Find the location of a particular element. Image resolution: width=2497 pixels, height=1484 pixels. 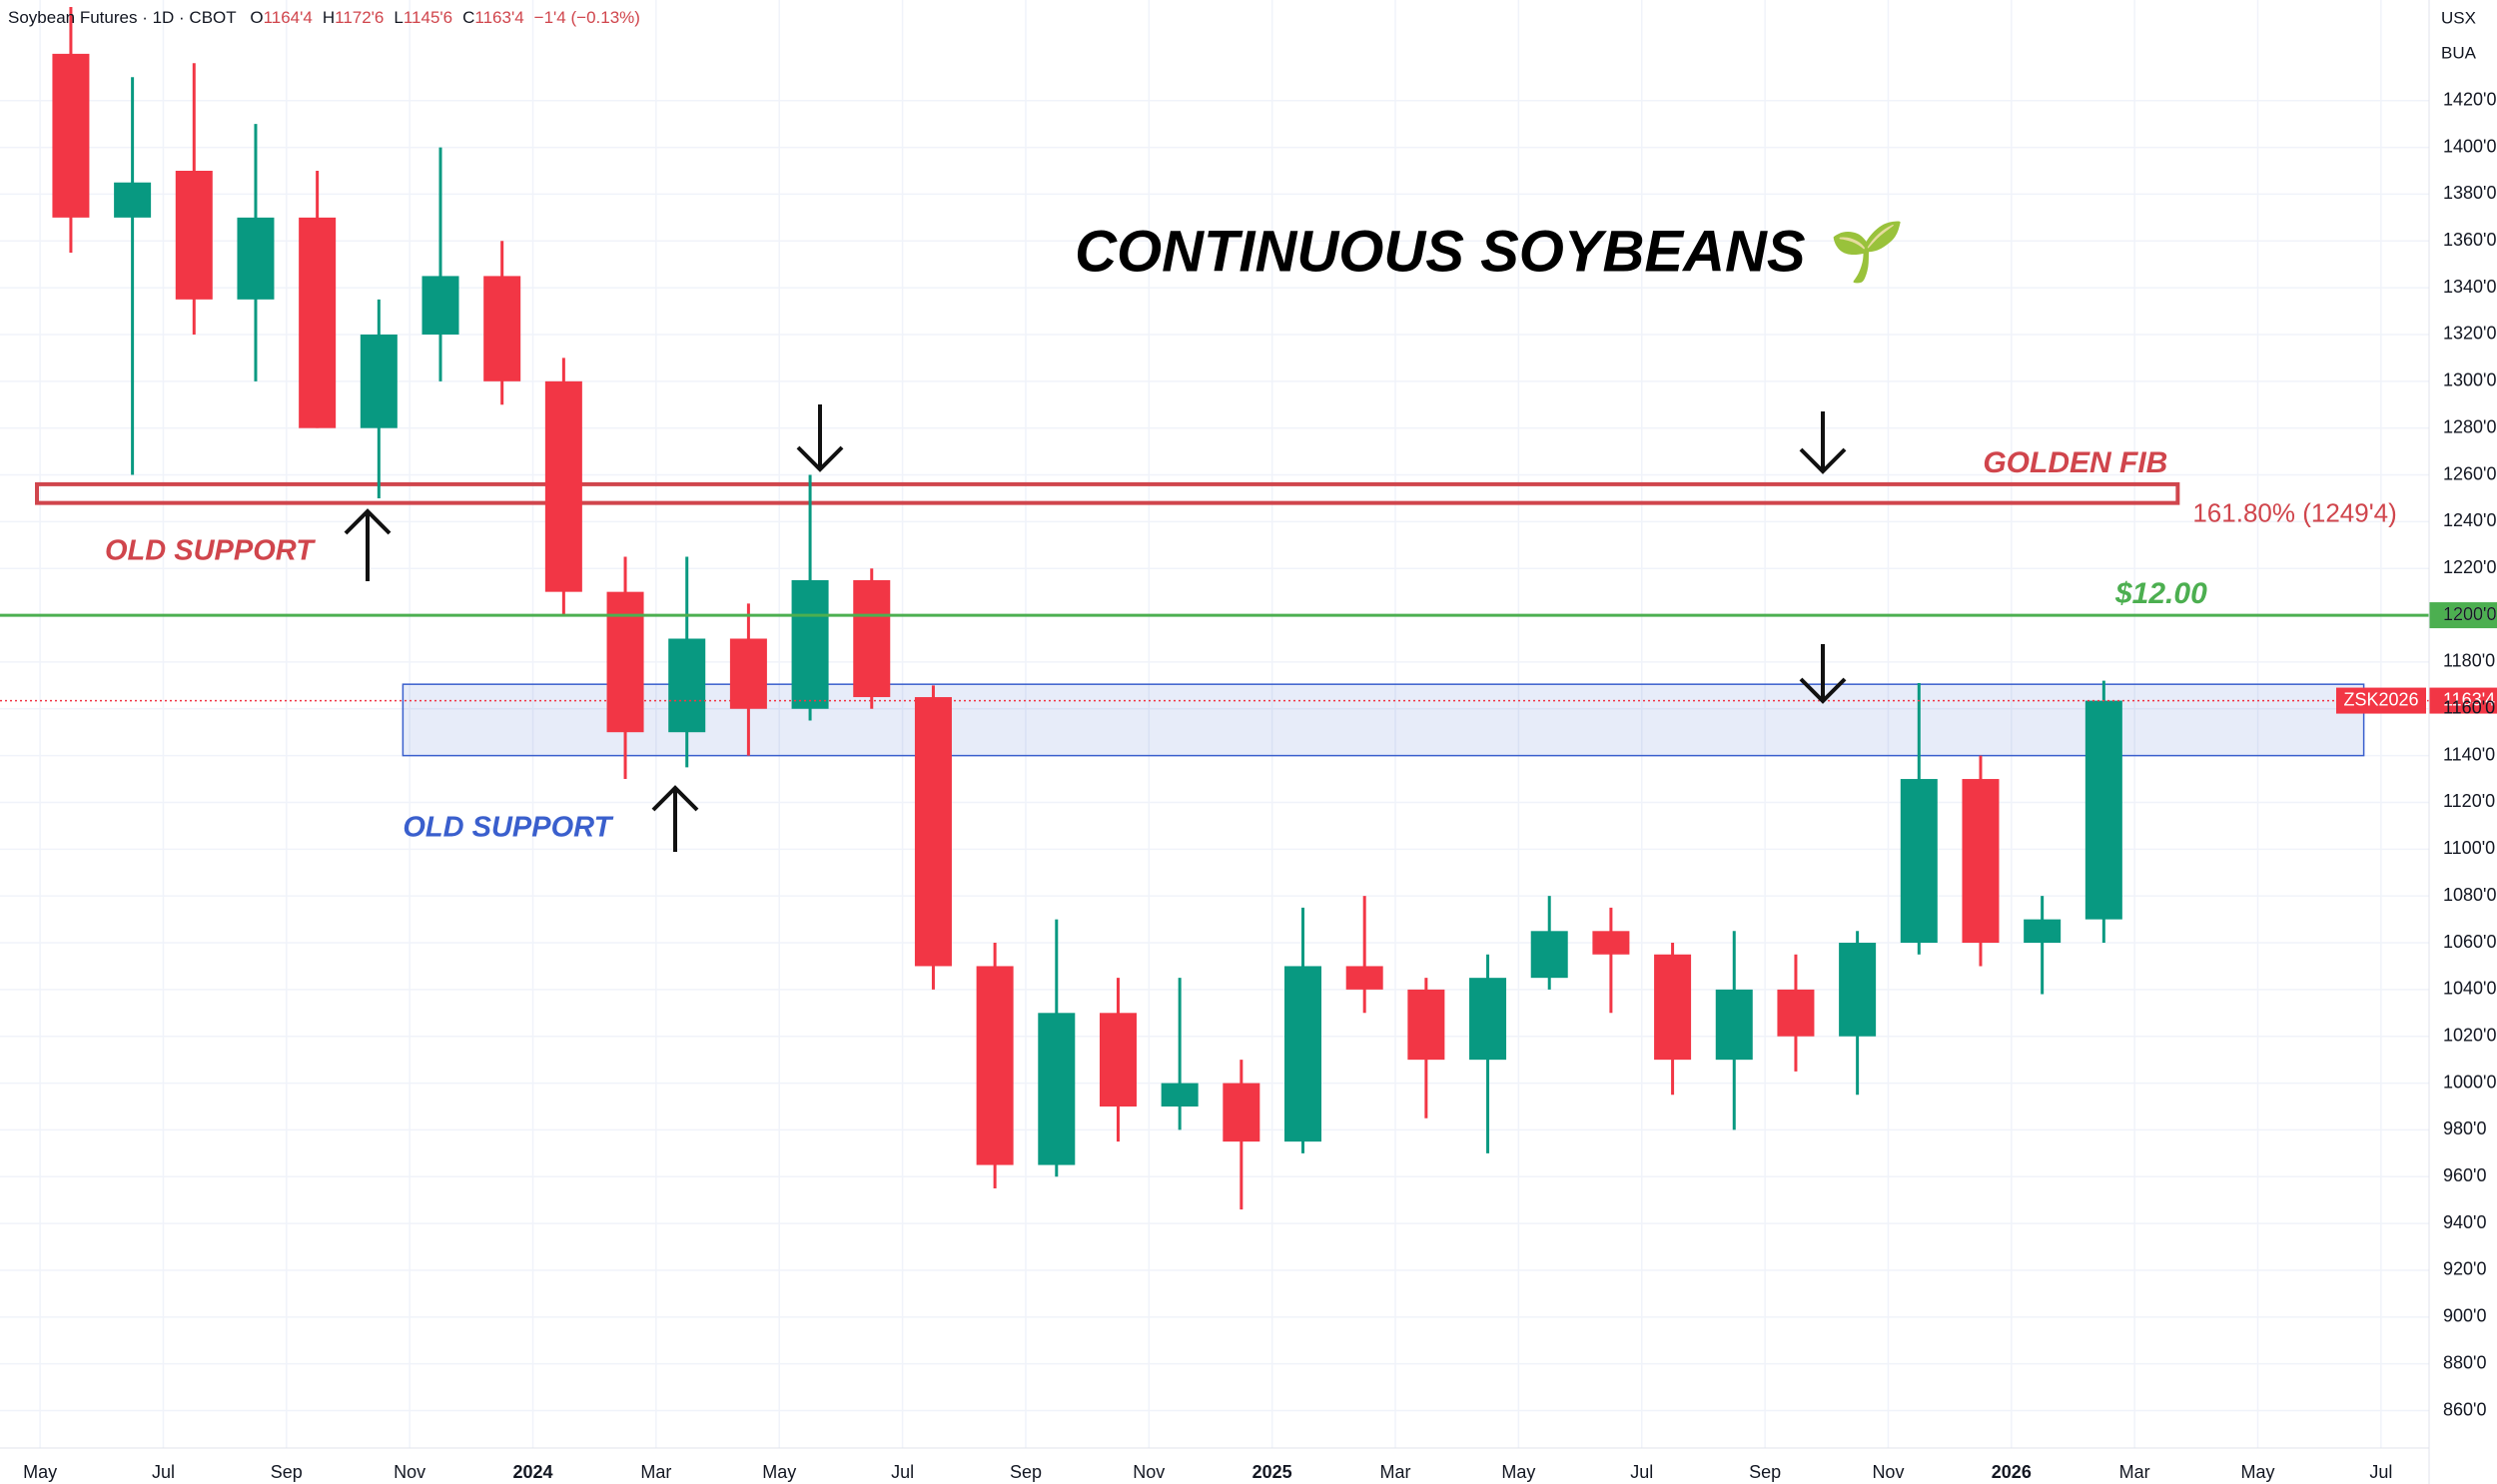

y-tick-label: 1220'0 is located at coordinates (2470, 567).